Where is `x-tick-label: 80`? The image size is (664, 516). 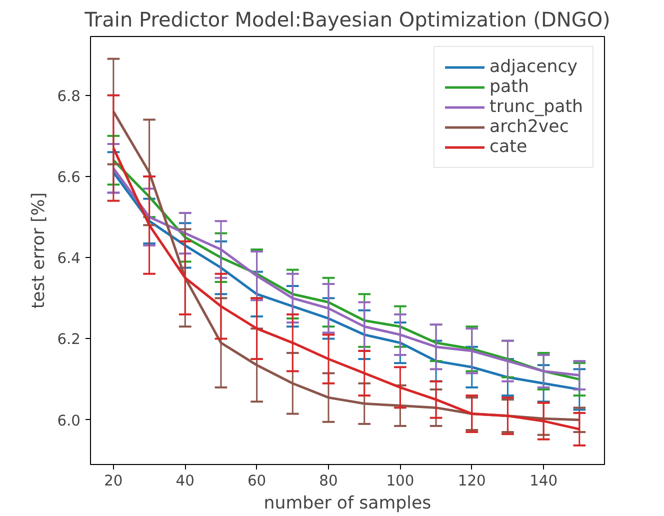 x-tick-label: 80 is located at coordinates (328, 481).